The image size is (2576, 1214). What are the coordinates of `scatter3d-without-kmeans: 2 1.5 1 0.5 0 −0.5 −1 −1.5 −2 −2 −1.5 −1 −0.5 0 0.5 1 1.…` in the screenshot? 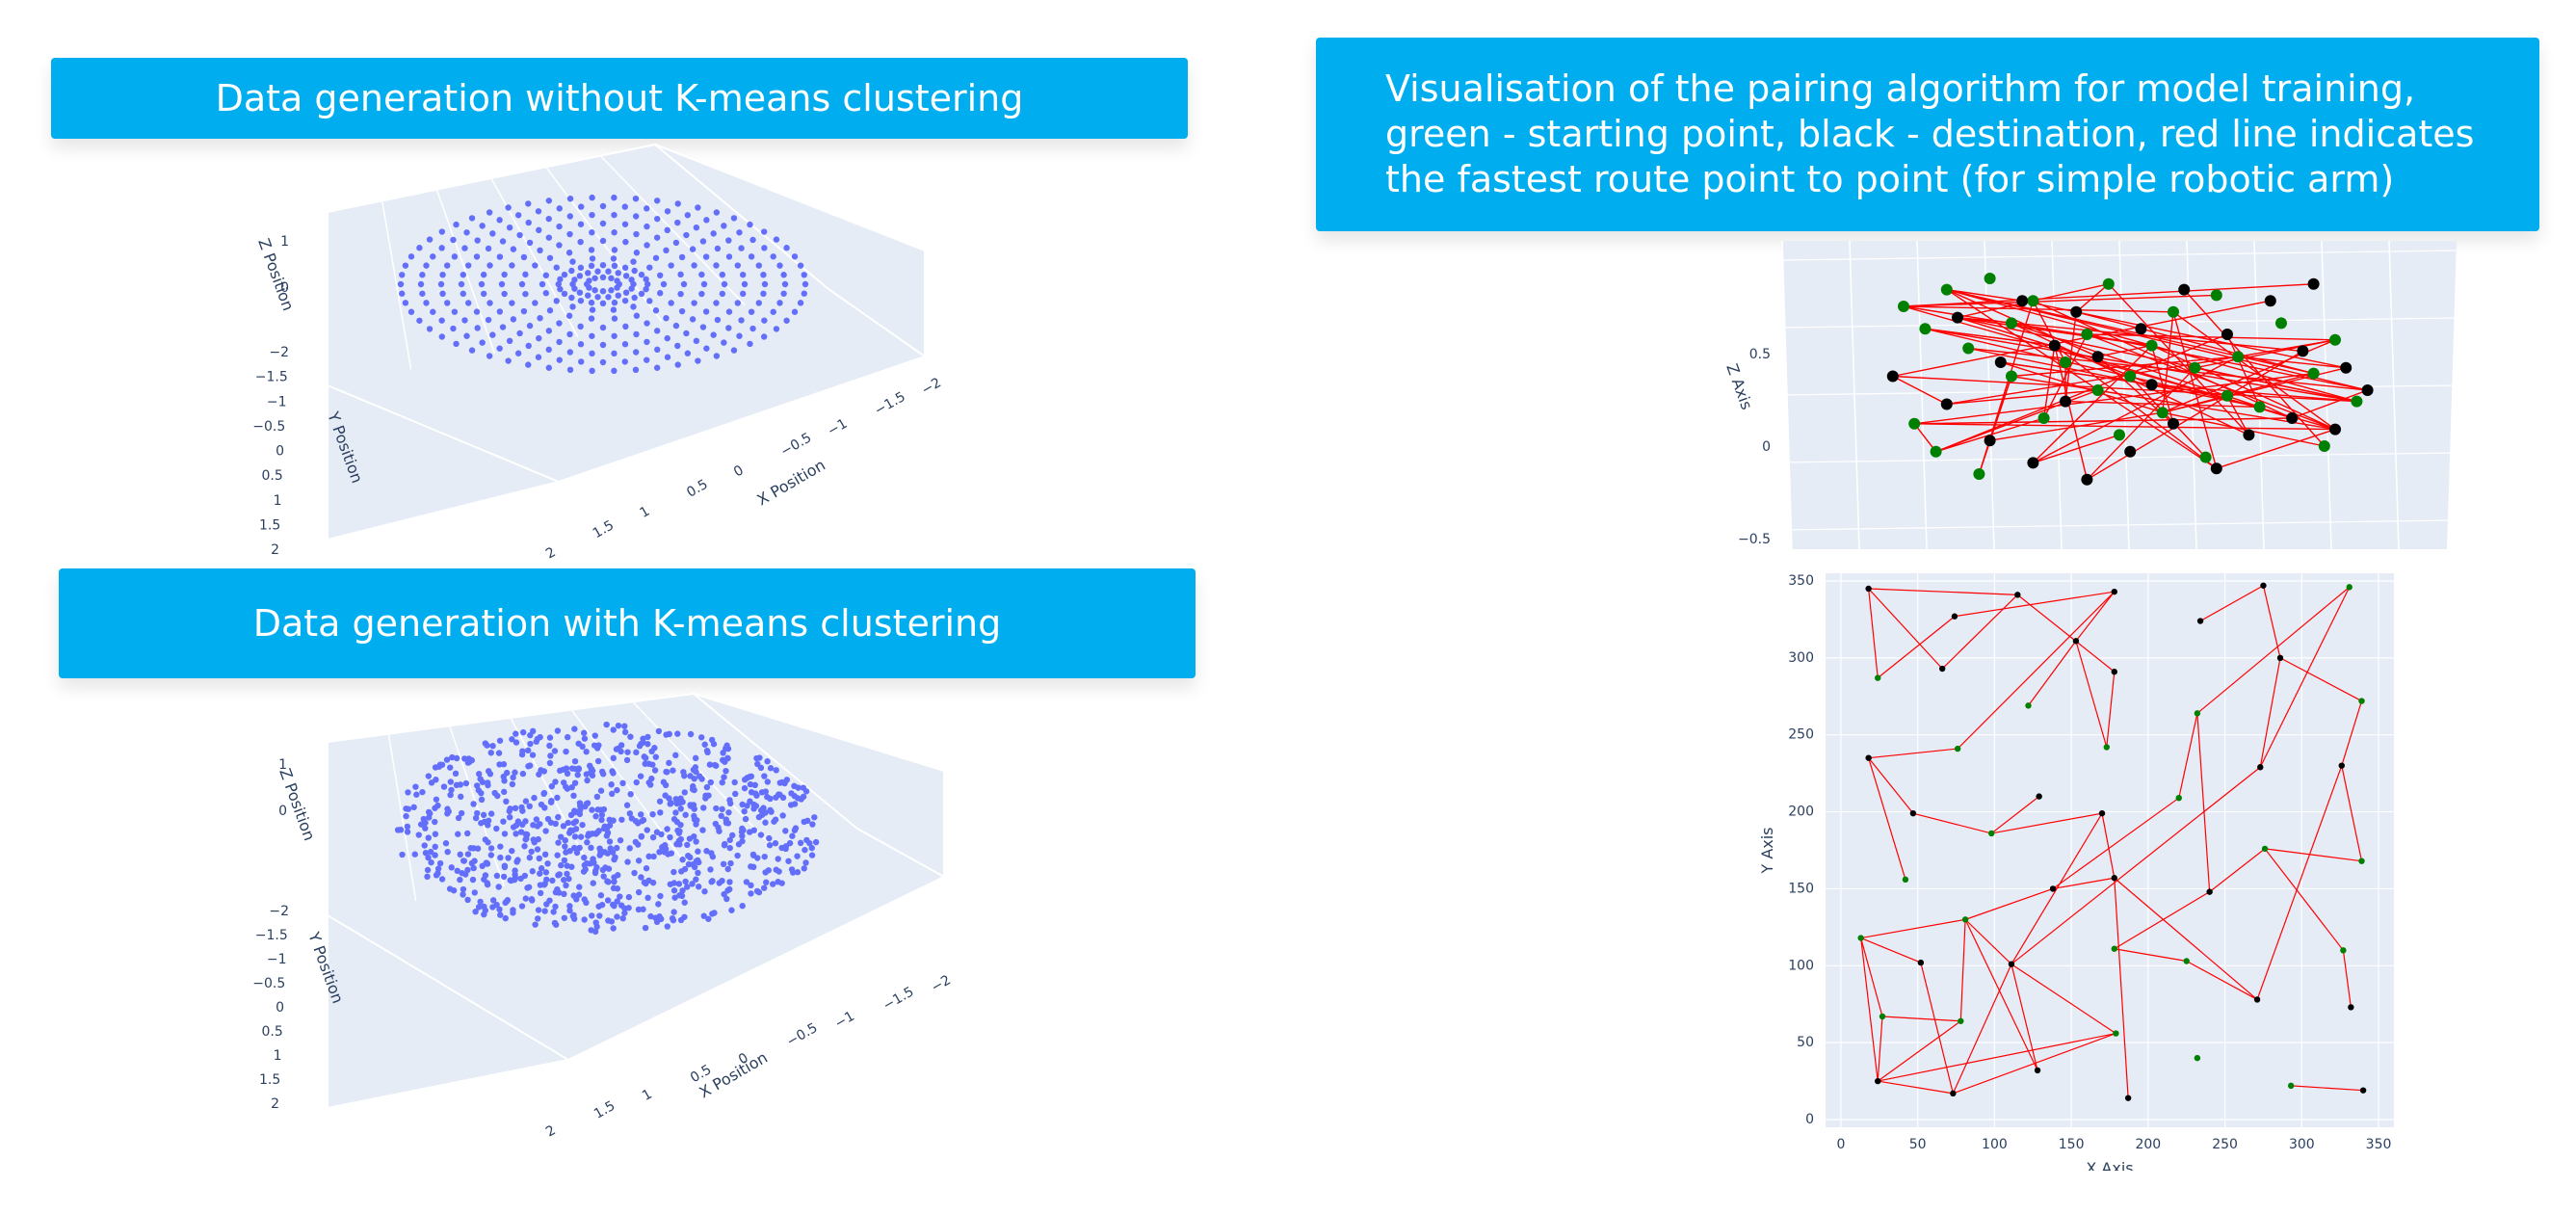 It's located at (597, 347).